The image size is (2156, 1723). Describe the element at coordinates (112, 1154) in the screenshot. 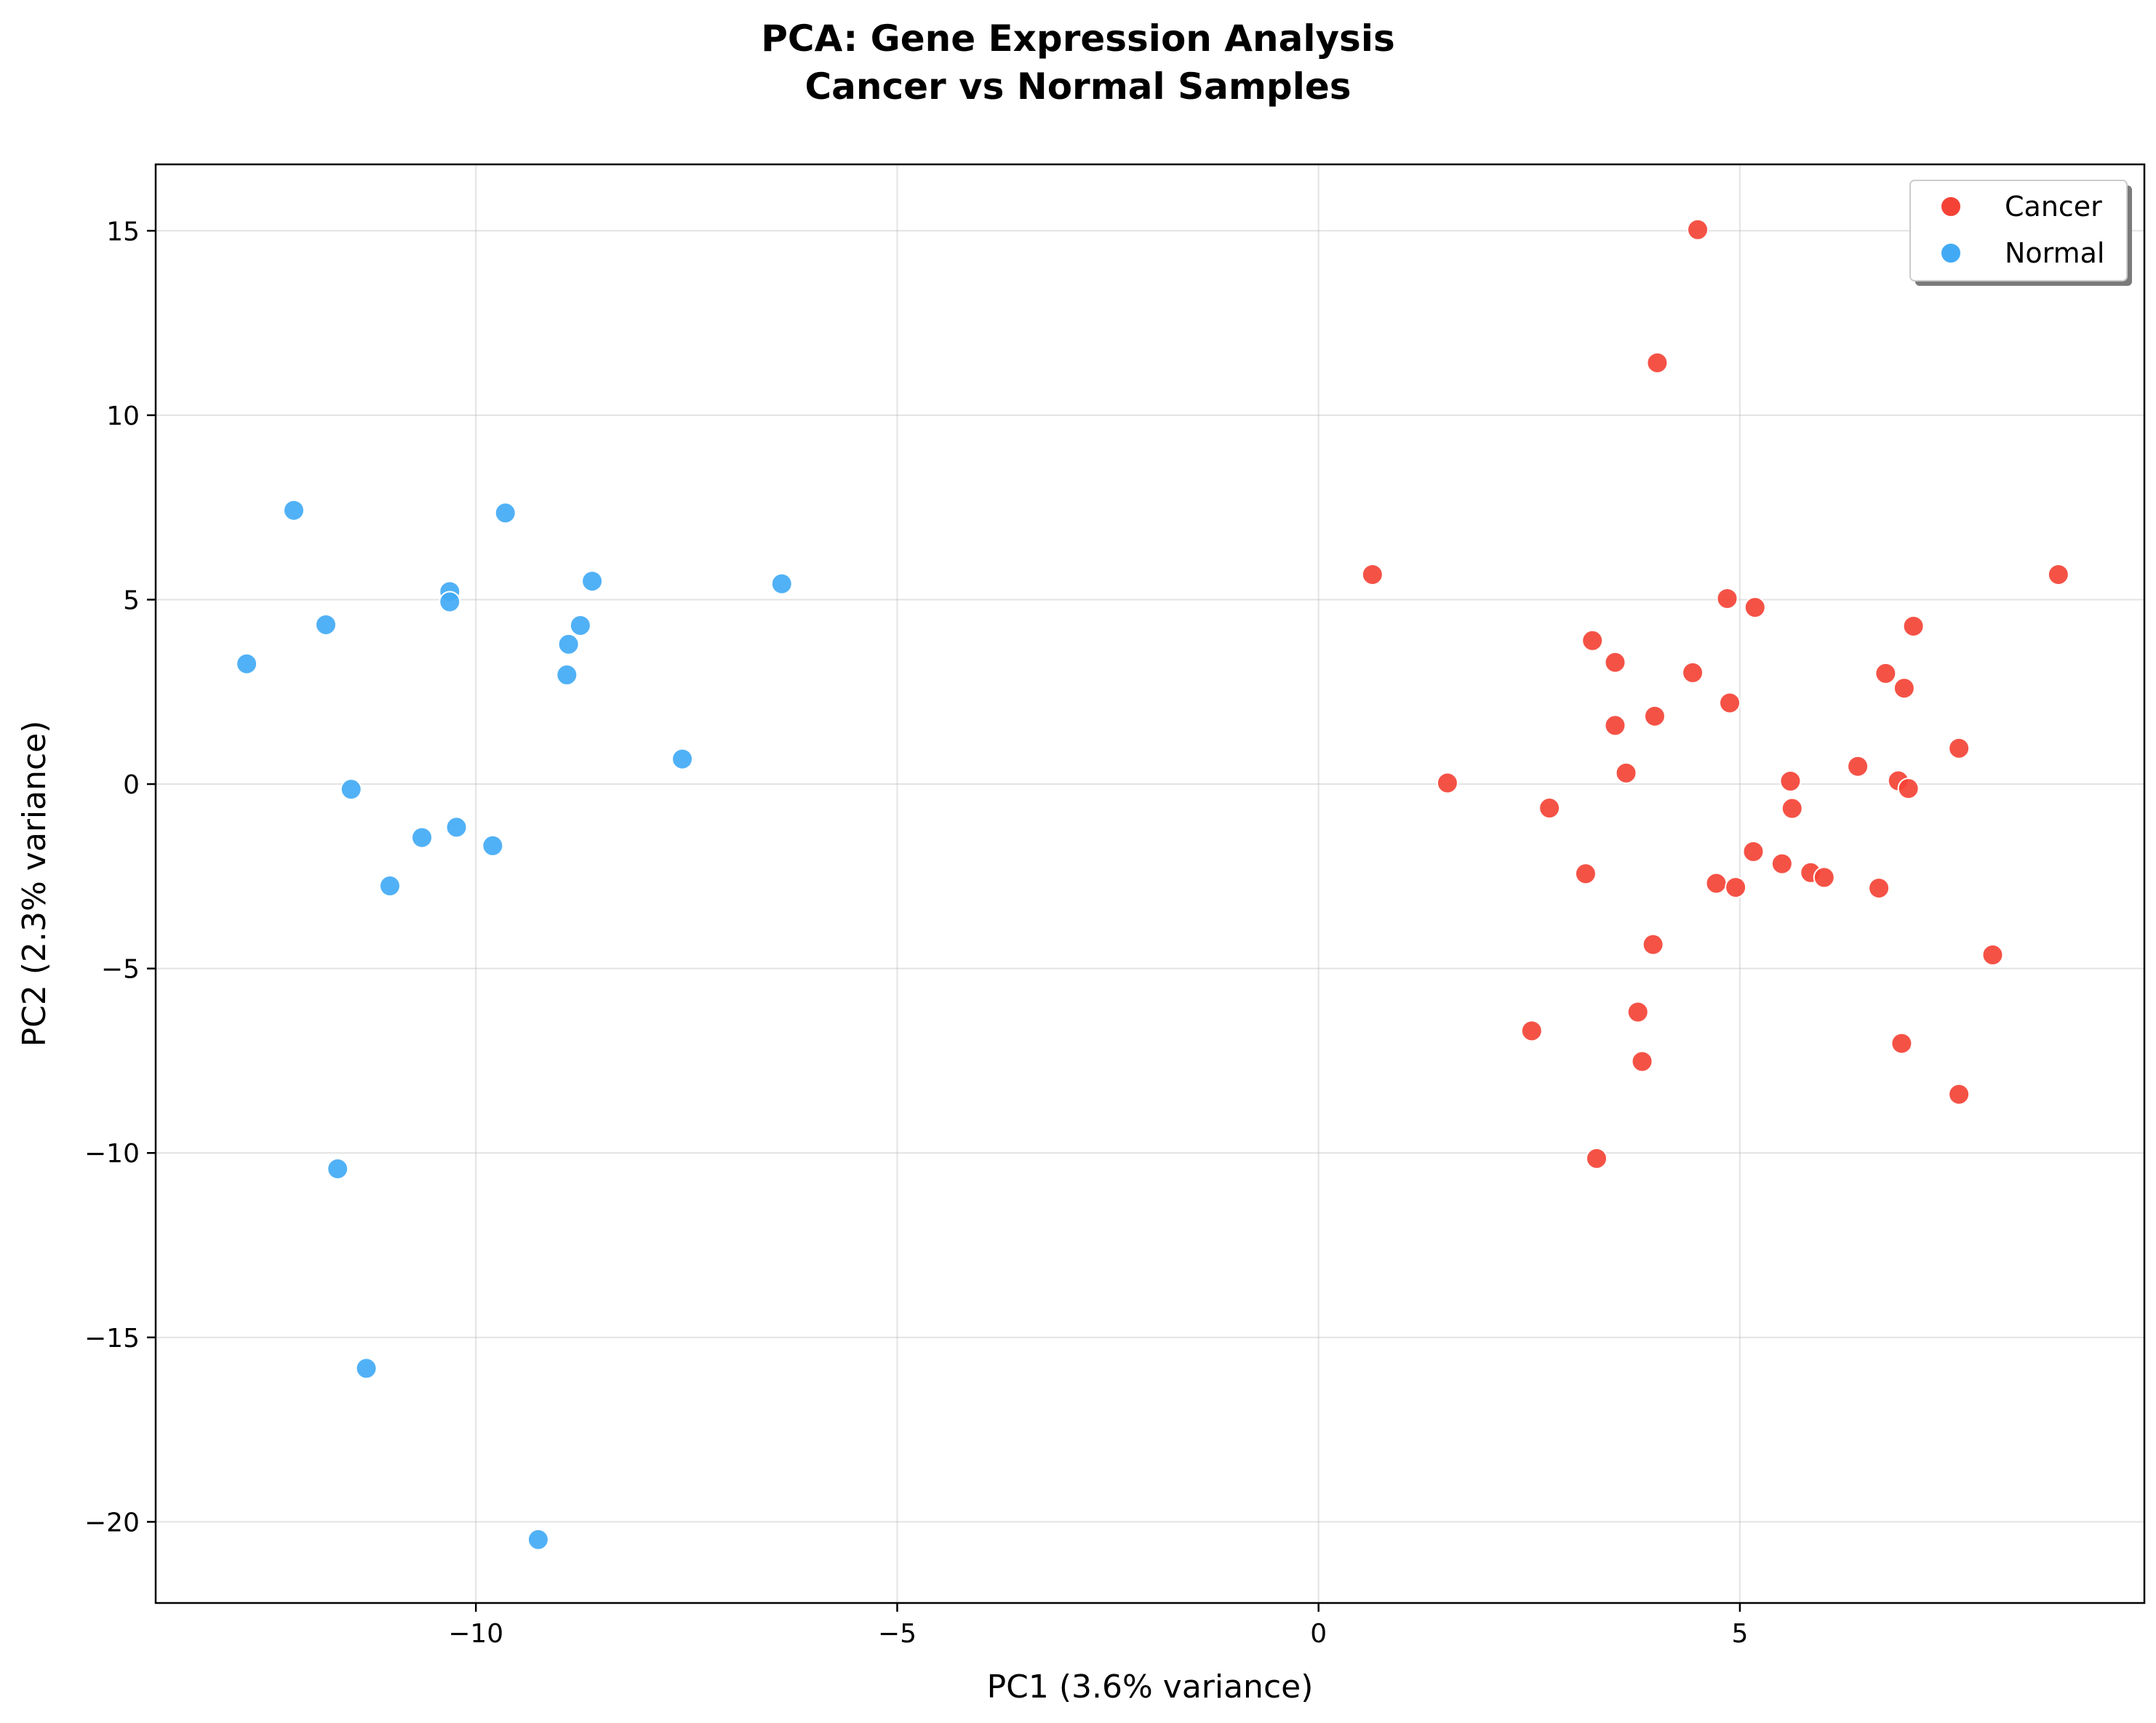

I see `y-tick-label: −10` at that location.